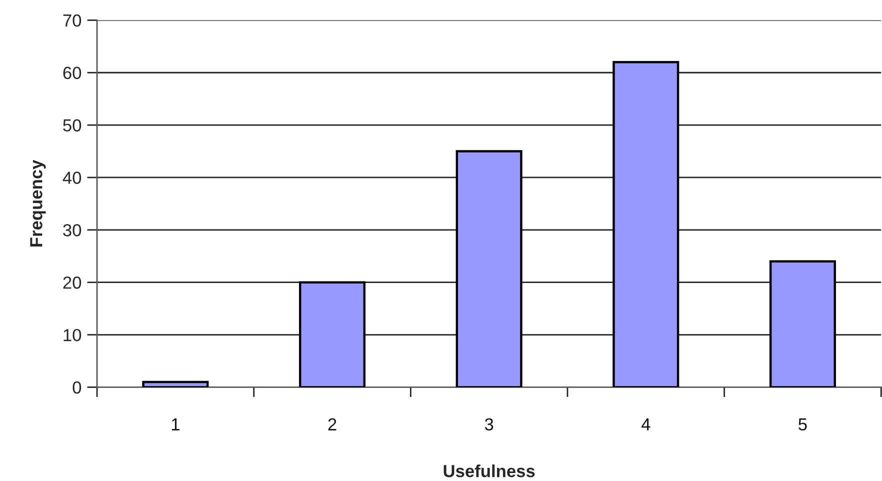 This screenshot has height=481, width=882. I want to click on x-tick-label: 5, so click(802, 424).